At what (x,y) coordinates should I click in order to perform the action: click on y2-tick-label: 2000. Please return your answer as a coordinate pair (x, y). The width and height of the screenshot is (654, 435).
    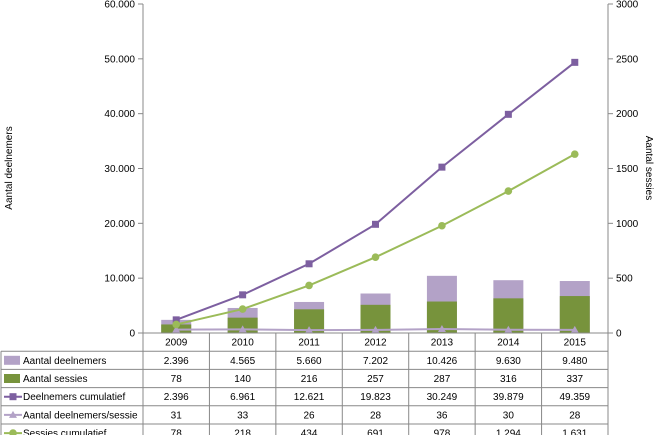
    Looking at the image, I should click on (627, 114).